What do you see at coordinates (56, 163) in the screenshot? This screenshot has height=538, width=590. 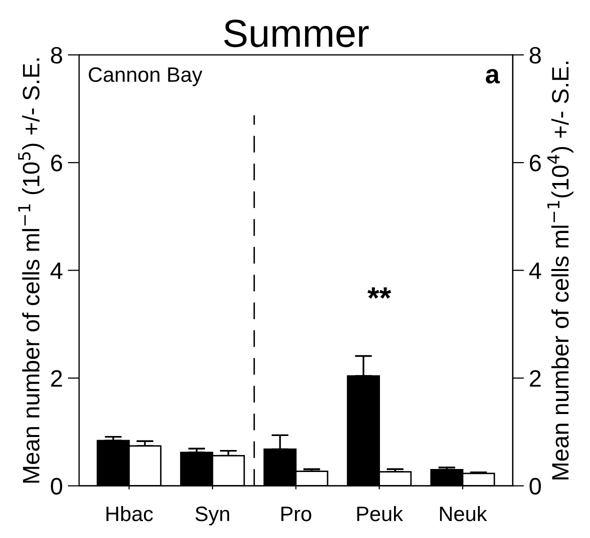 I see `y-tick-label: 6` at bounding box center [56, 163].